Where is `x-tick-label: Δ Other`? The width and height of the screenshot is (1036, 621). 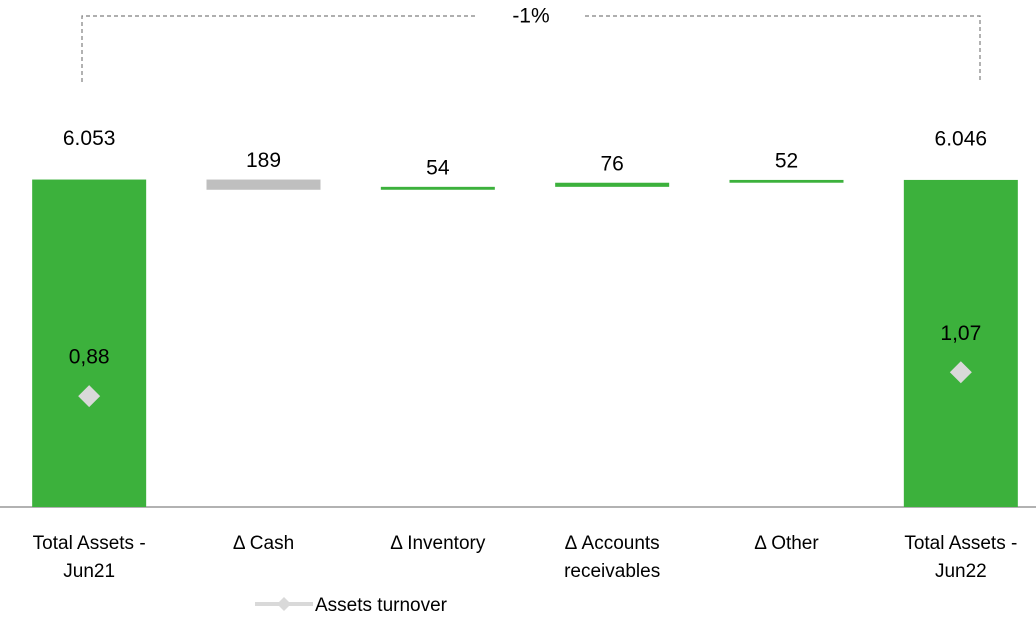
x-tick-label: Δ Other is located at coordinates (786, 543).